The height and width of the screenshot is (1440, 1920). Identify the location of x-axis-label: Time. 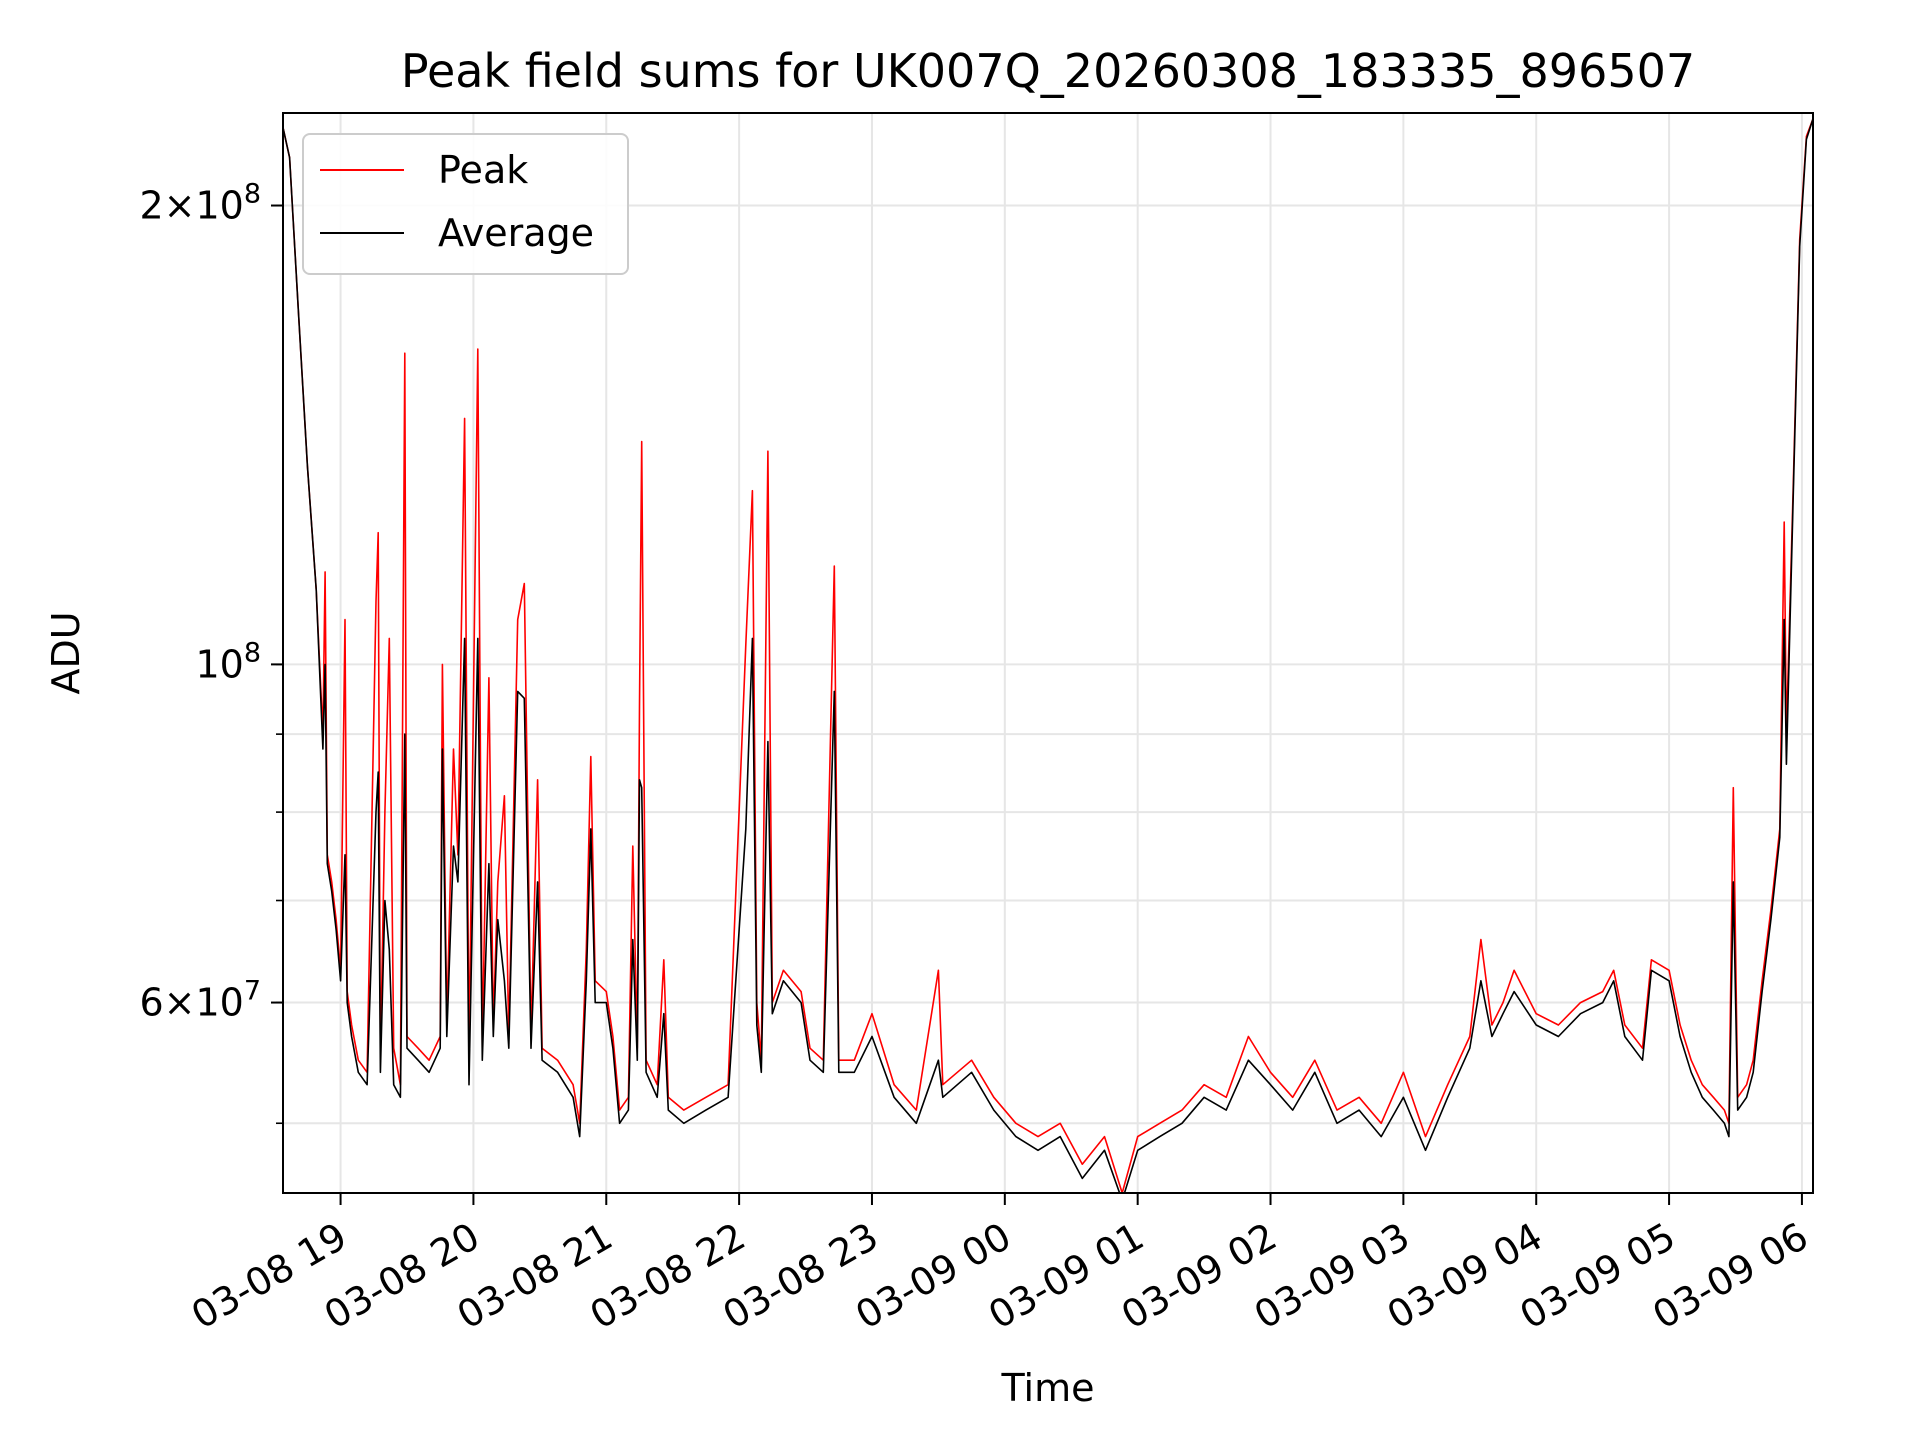
(1048, 1388).